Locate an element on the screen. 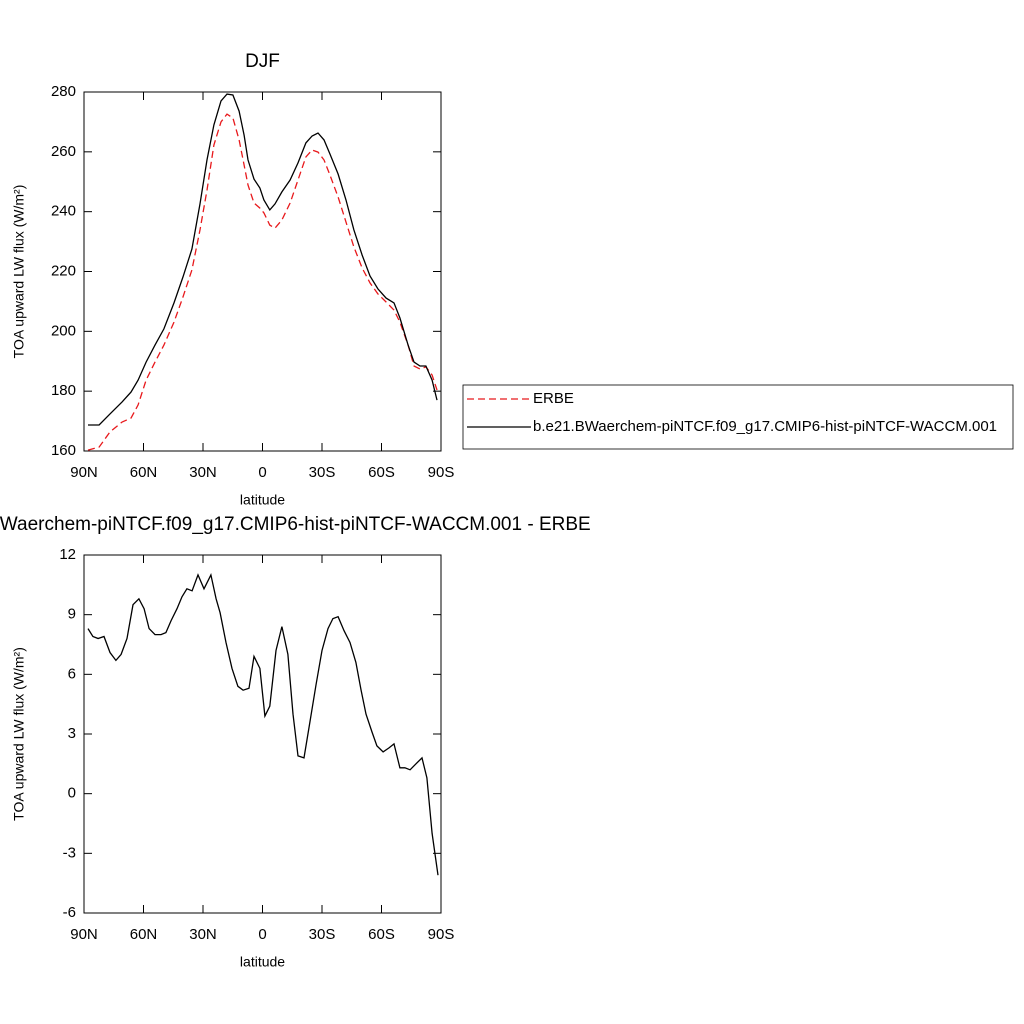 The image size is (1024, 1024). y-tick-label: 180 is located at coordinates (63, 390).